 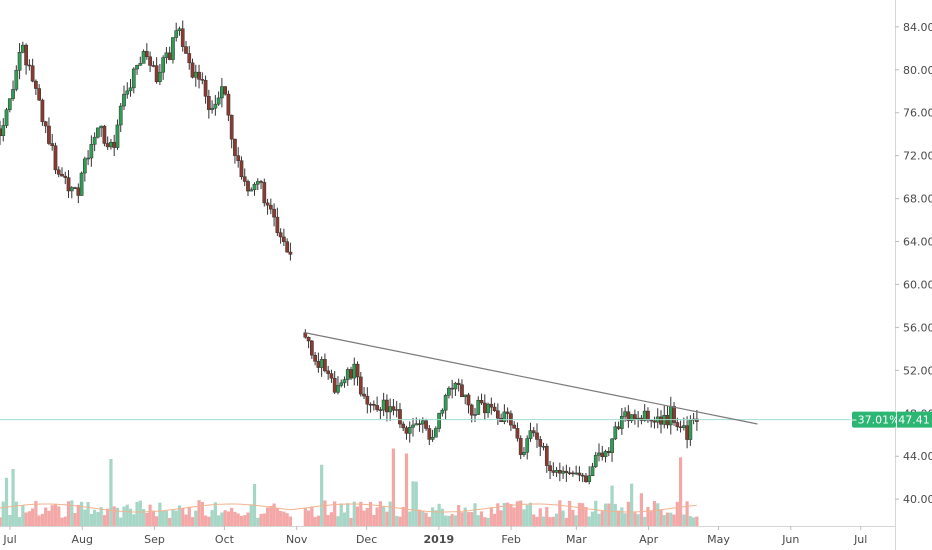 What do you see at coordinates (510, 539) in the screenshot?
I see `x-tick-label: Feb` at bounding box center [510, 539].